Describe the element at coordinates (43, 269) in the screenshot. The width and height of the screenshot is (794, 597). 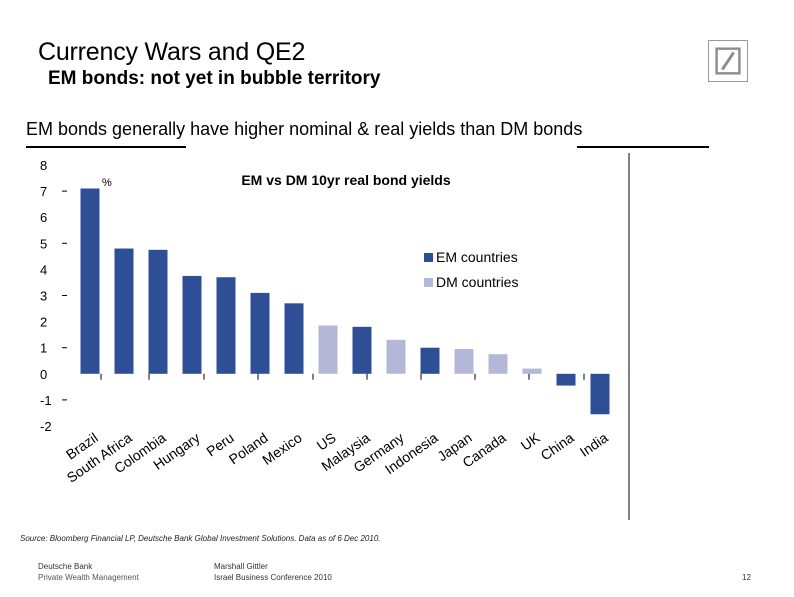
I see `y-tick-label: 4` at that location.